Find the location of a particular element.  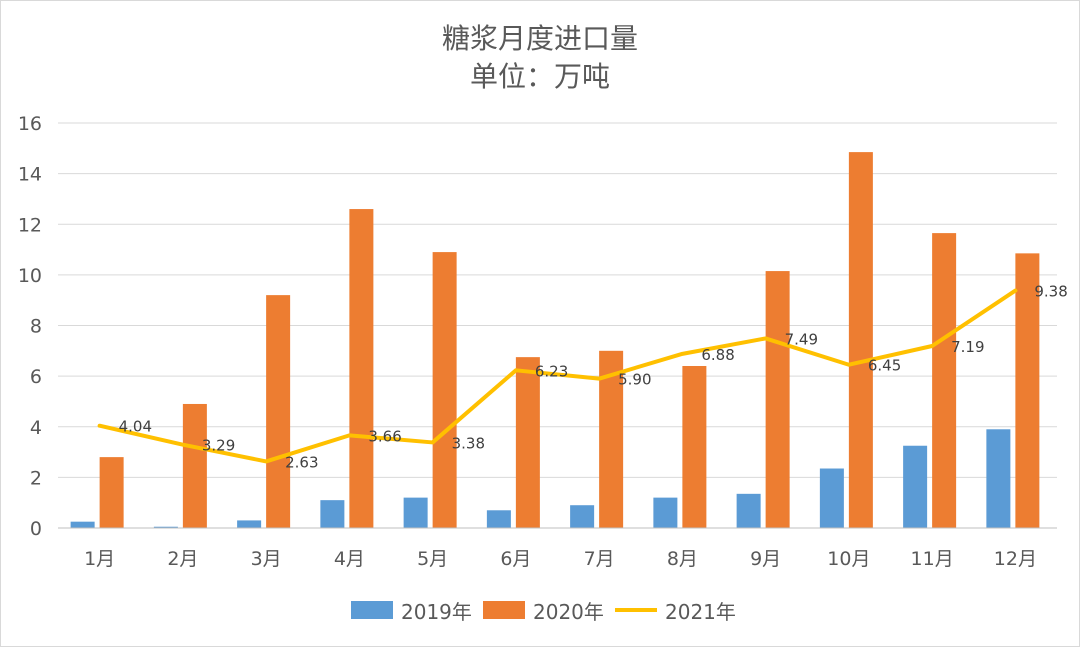

data-label: 5.90 is located at coordinates (634, 380).